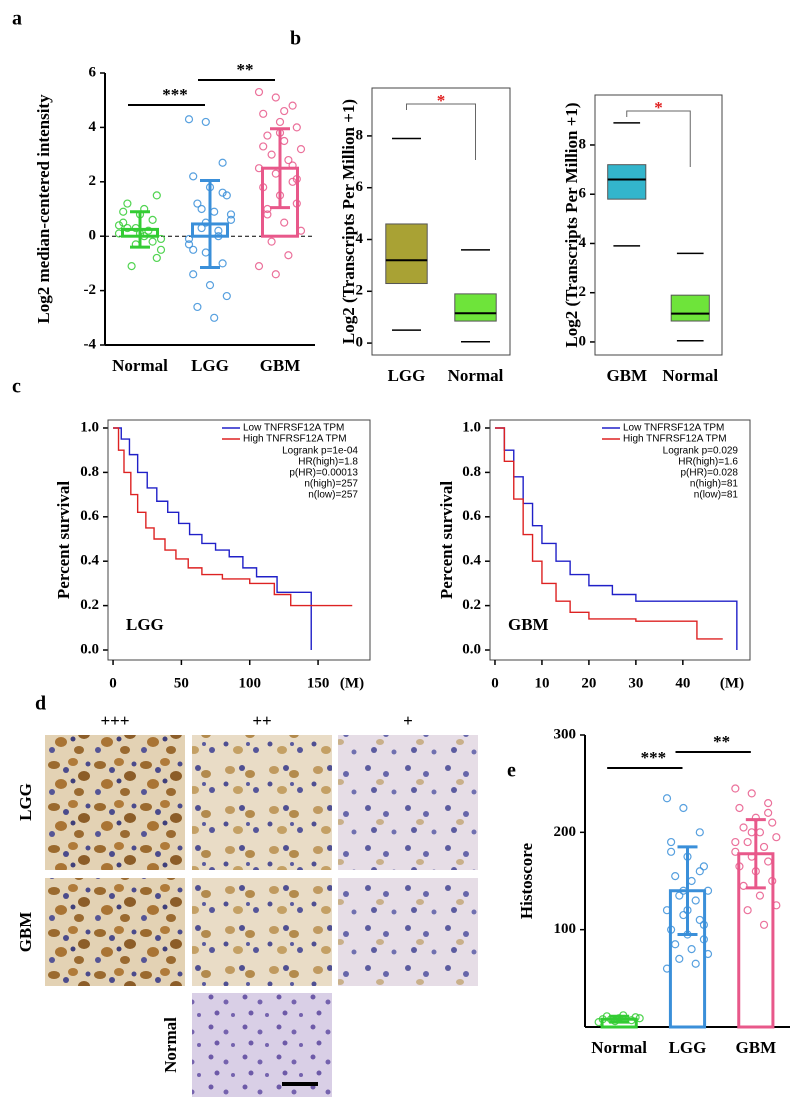  I want to click on significance-label: **, so click(721, 741).